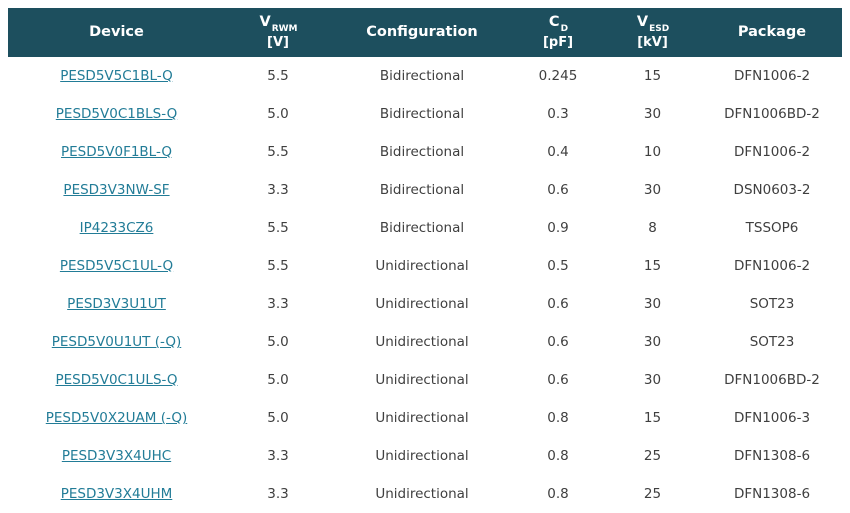 Image resolution: width=850 pixels, height=513 pixels. I want to click on device-link: PESD3V3U1UT, so click(116, 304).